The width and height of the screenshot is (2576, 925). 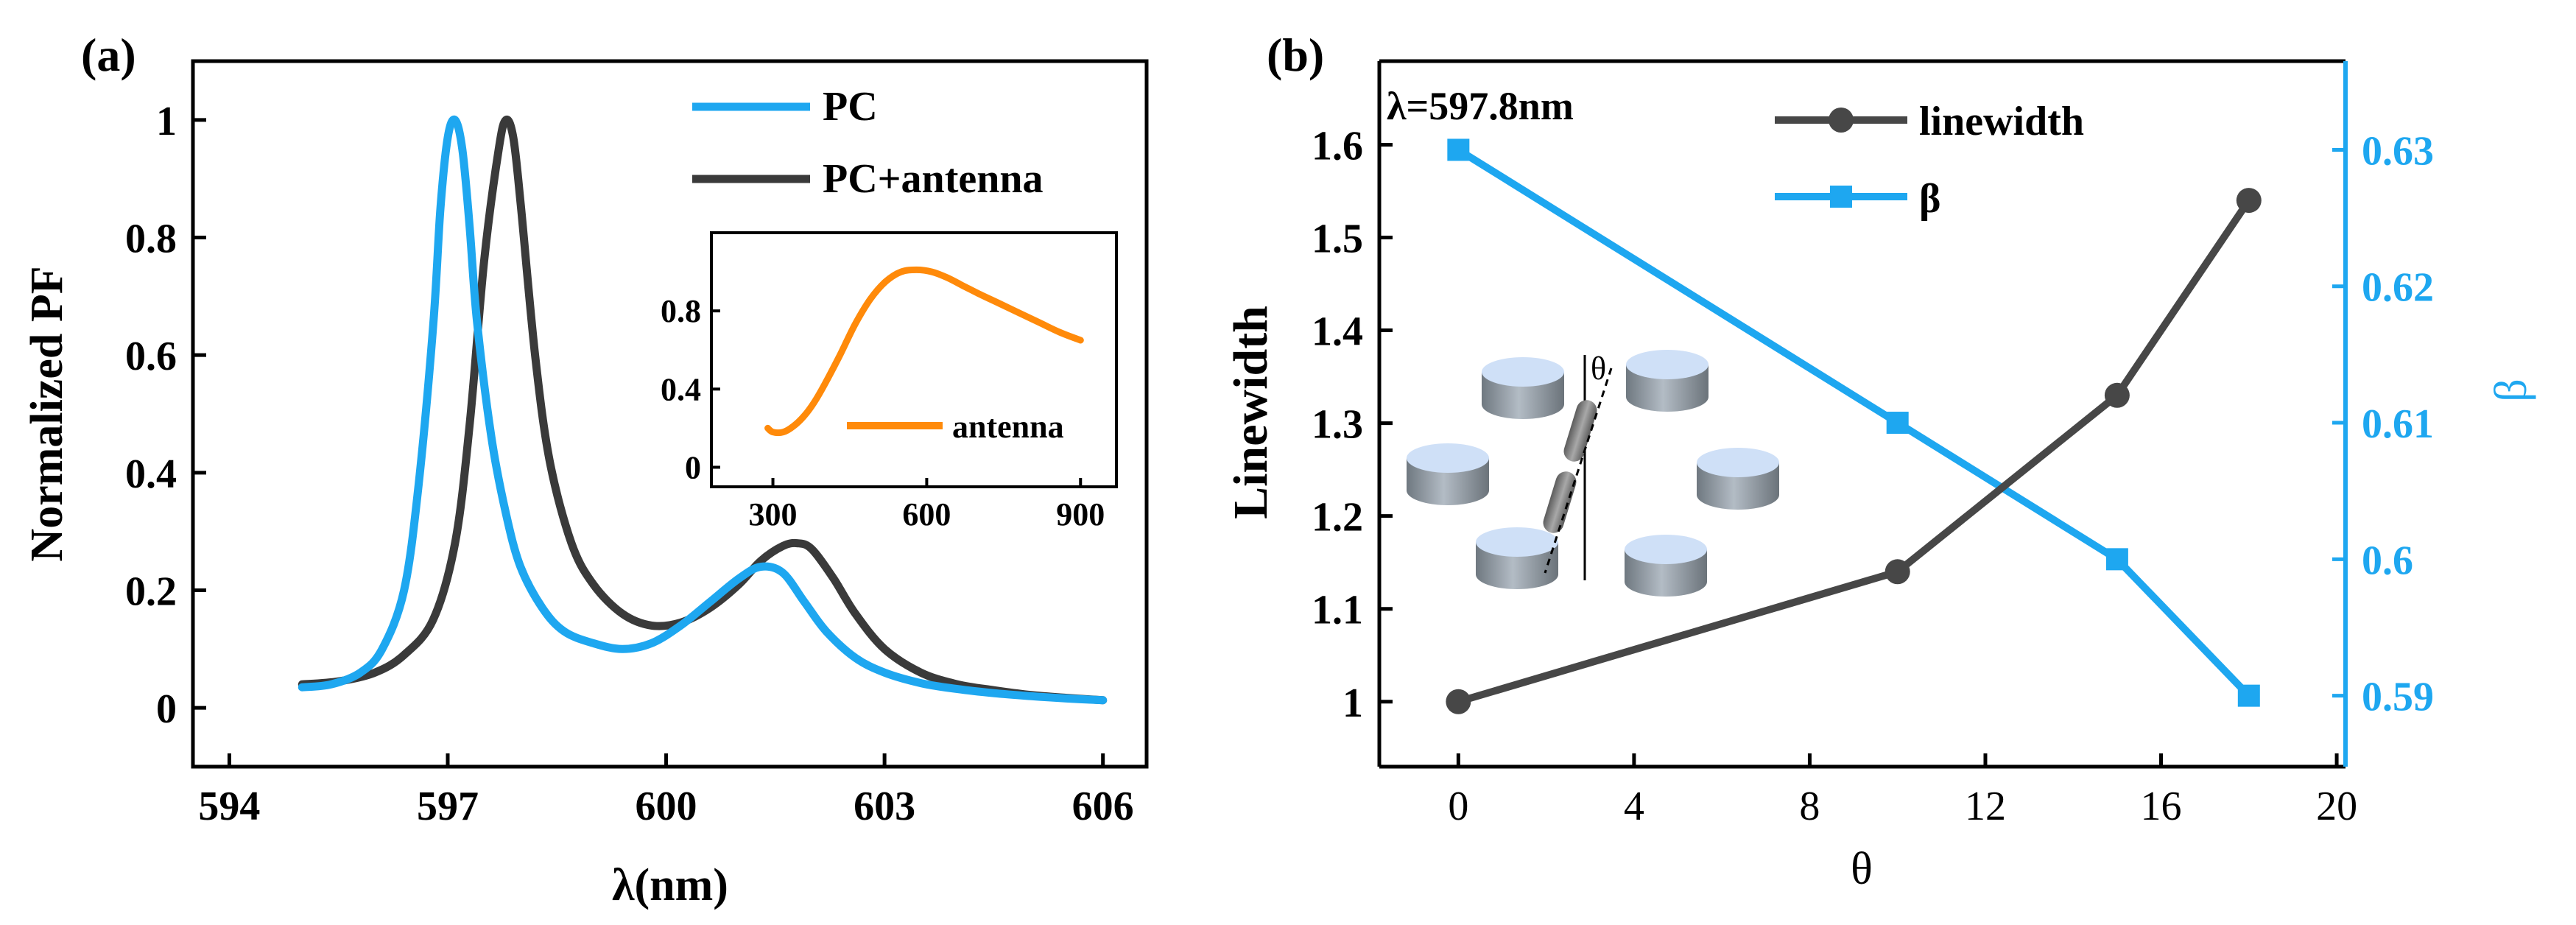 What do you see at coordinates (1337, 332) in the screenshot?
I see `y-tick-label: 1.4` at bounding box center [1337, 332].